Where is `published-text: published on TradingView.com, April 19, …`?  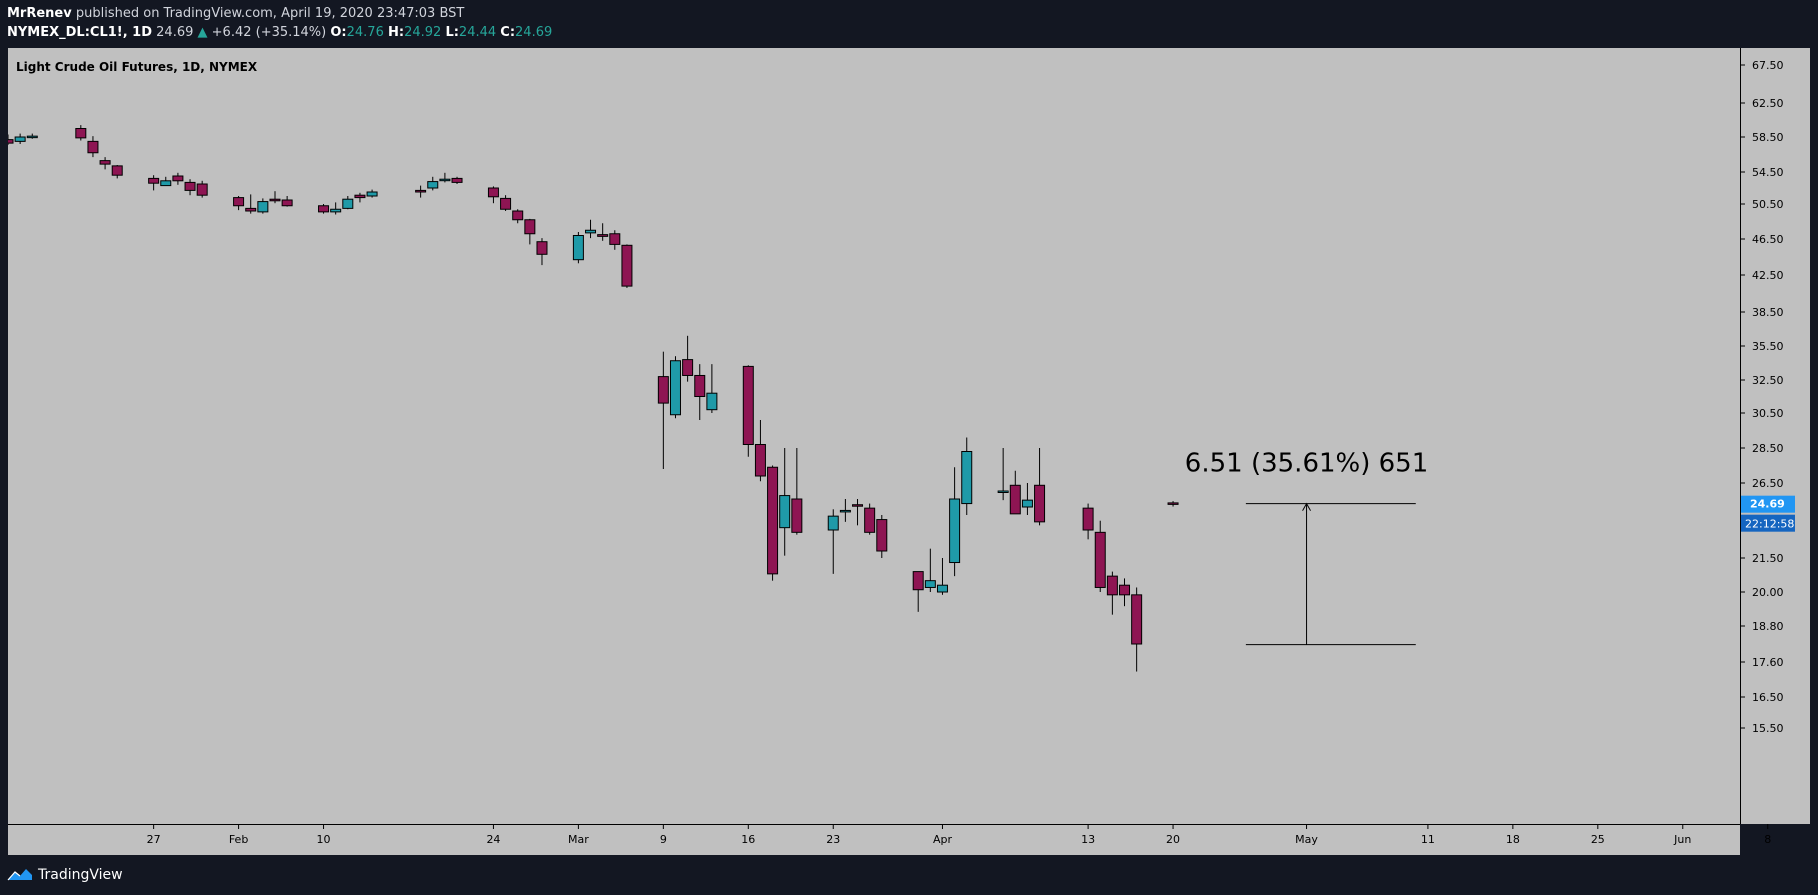
published-text: published on TradingView.com, April 19, … is located at coordinates (270, 13).